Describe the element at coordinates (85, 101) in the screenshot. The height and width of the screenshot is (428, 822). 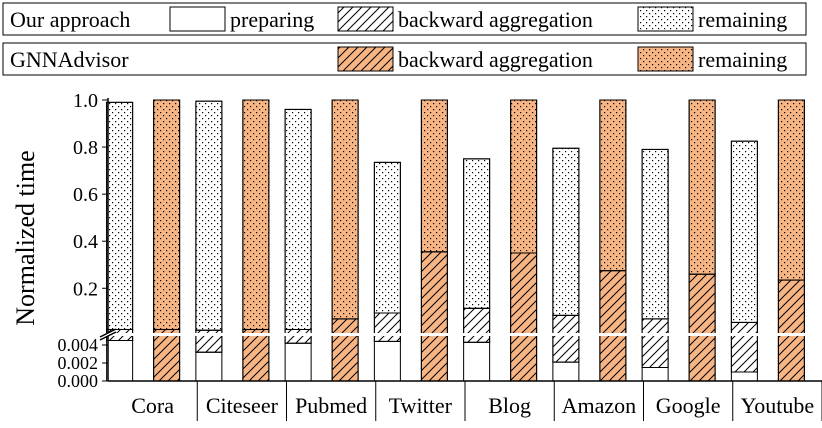
I see `y-tick-label-upper-4: 1.0` at that location.